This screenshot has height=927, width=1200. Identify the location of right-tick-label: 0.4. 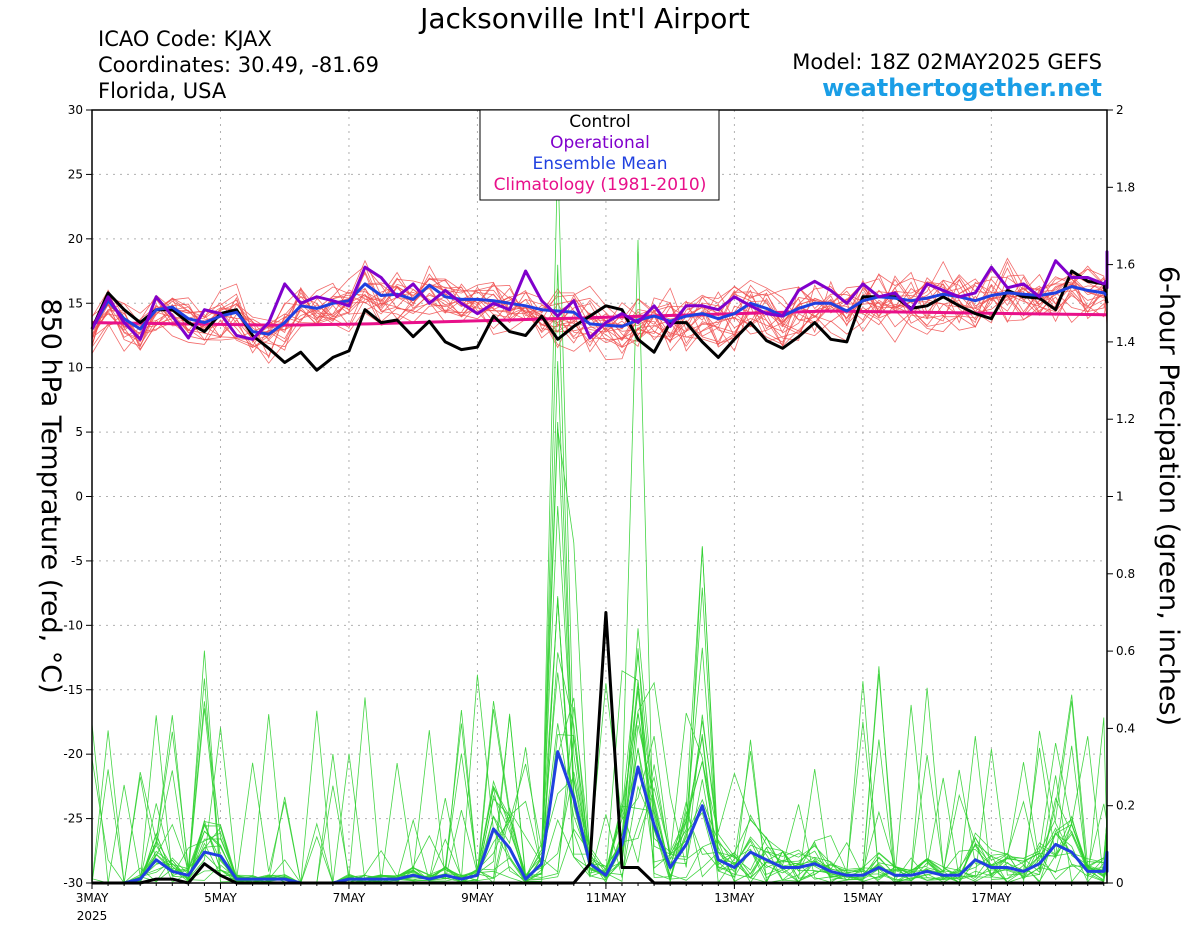
(1125, 728).